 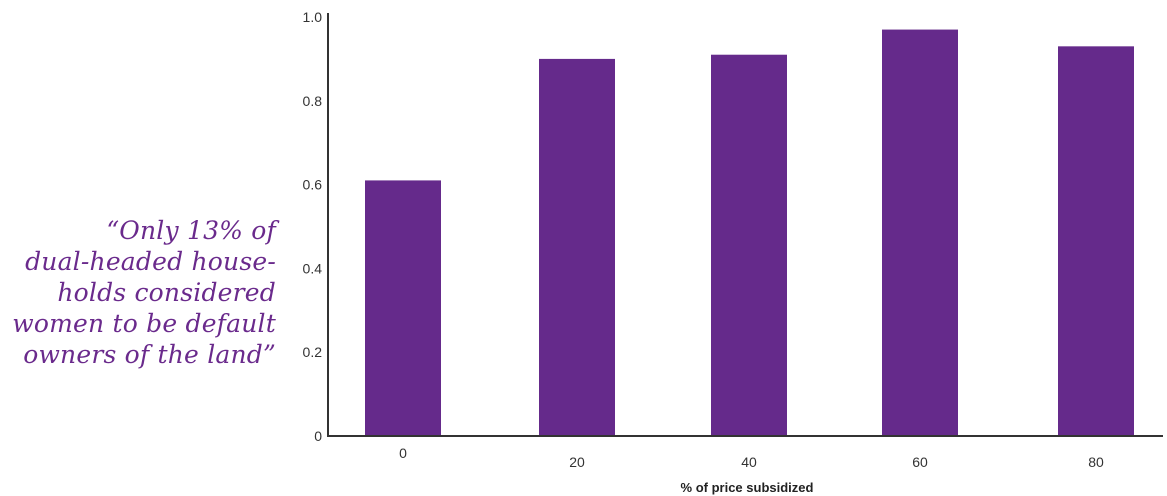 What do you see at coordinates (150, 261) in the screenshot?
I see `quote-line: dual-headed house-` at bounding box center [150, 261].